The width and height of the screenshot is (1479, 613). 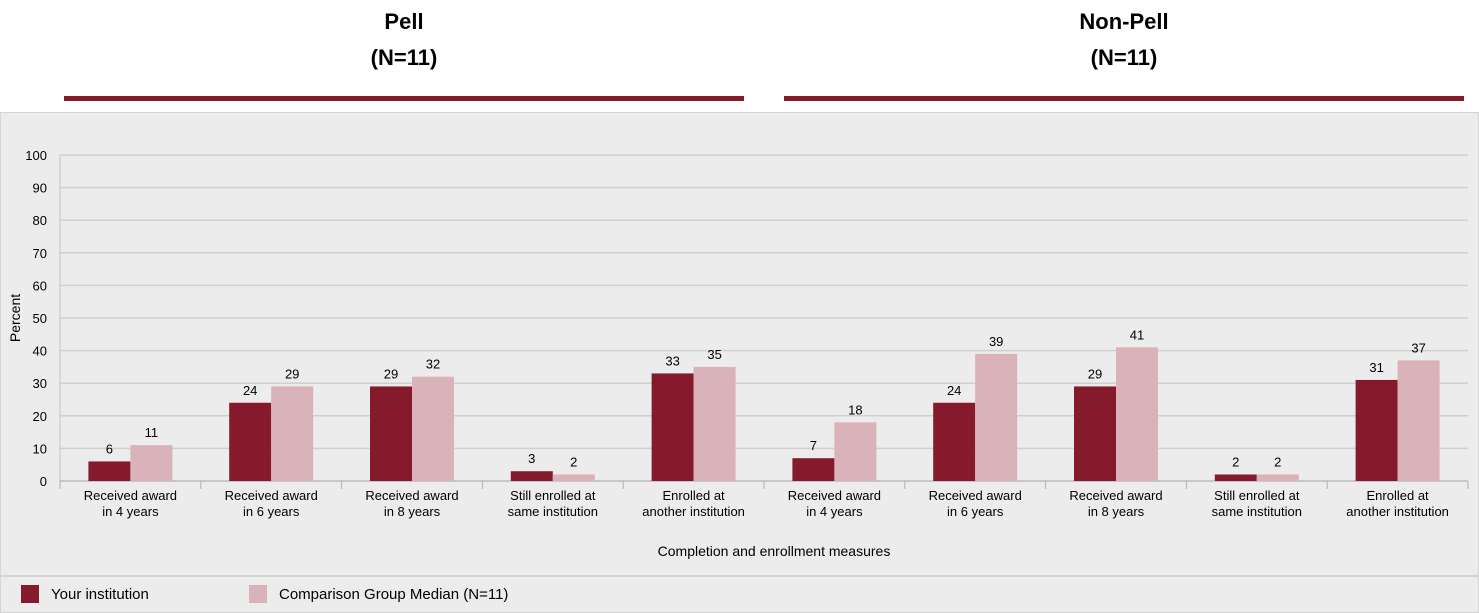 What do you see at coordinates (433, 364) in the screenshot?
I see `bar-data-label: 32` at bounding box center [433, 364].